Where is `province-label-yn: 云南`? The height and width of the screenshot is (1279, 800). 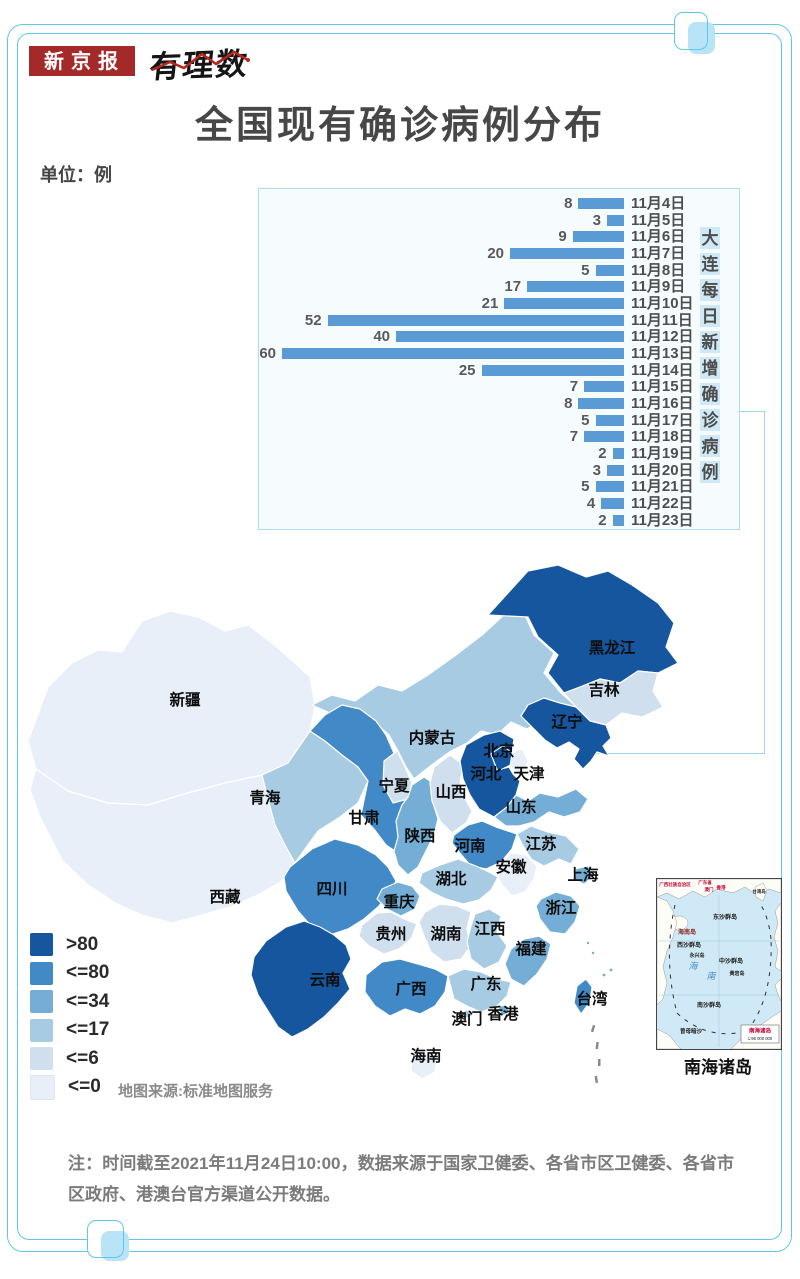 province-label-yn: 云南 is located at coordinates (324, 979).